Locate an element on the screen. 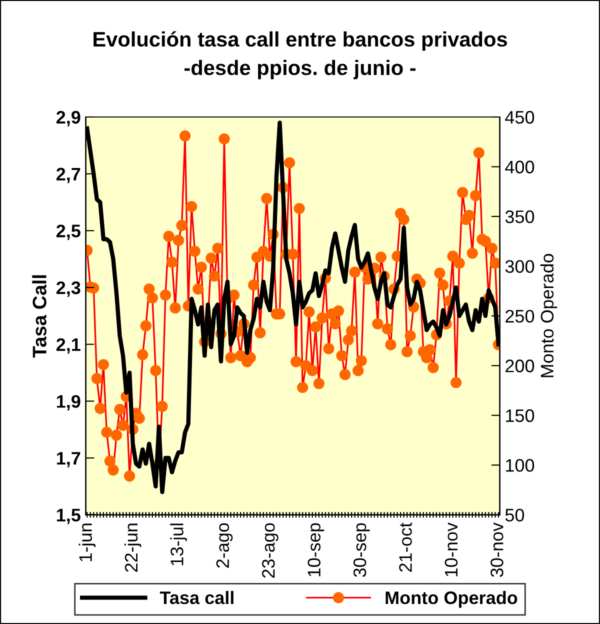 This screenshot has height=624, width=600. y-axis-title: Tasa Call is located at coordinates (39, 316).